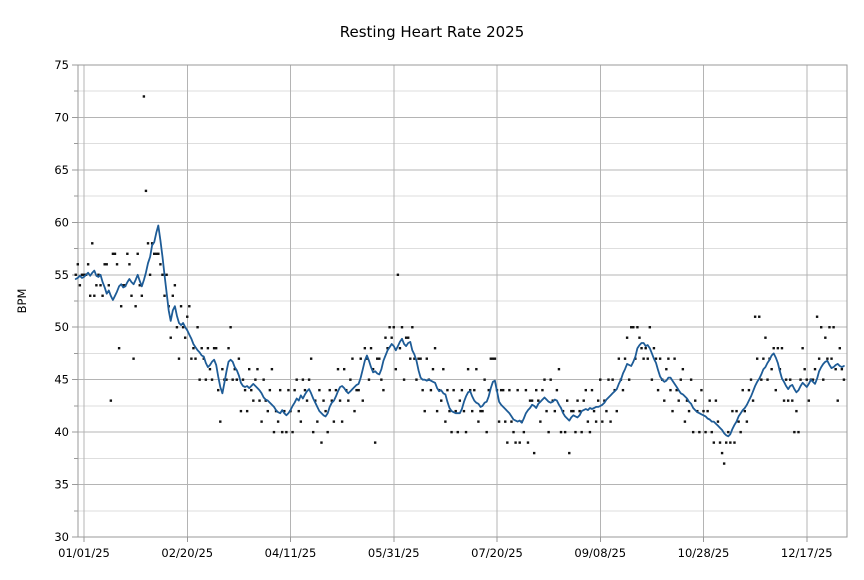 Image resolution: width=864 pixels, height=580 pixels. Describe the element at coordinates (61, 380) in the screenshot. I see `y-tick-label: 45` at that location.